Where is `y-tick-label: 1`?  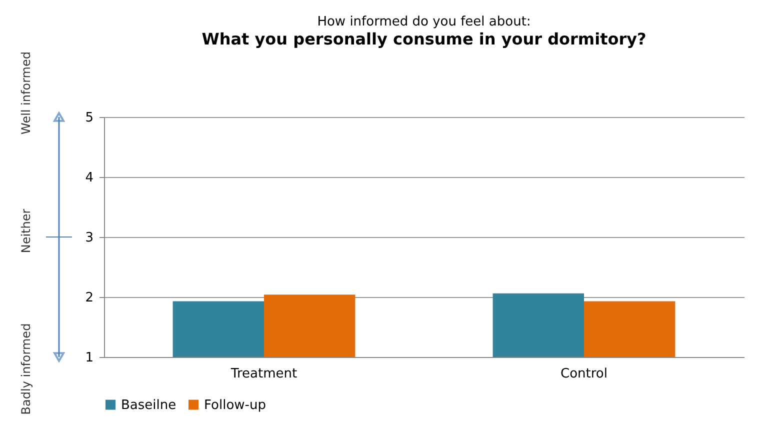 y-tick-label: 1 is located at coordinates (89, 358).